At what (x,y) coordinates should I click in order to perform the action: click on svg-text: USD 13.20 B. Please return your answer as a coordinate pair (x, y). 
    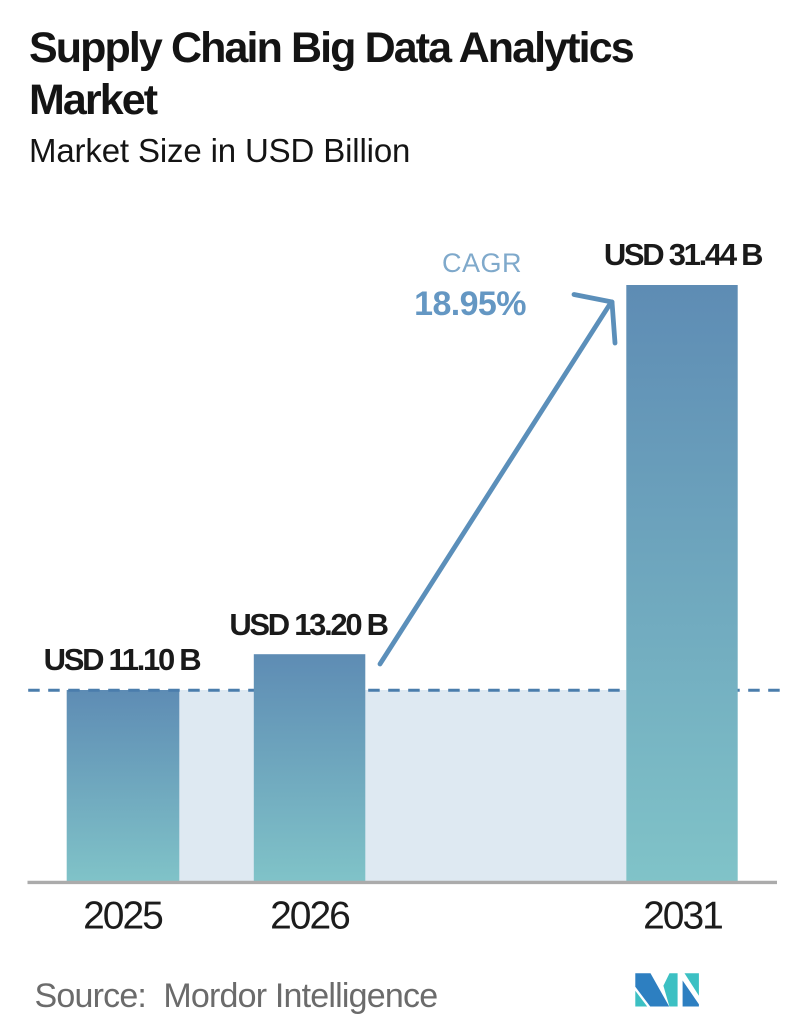
    Looking at the image, I should click on (308, 624).